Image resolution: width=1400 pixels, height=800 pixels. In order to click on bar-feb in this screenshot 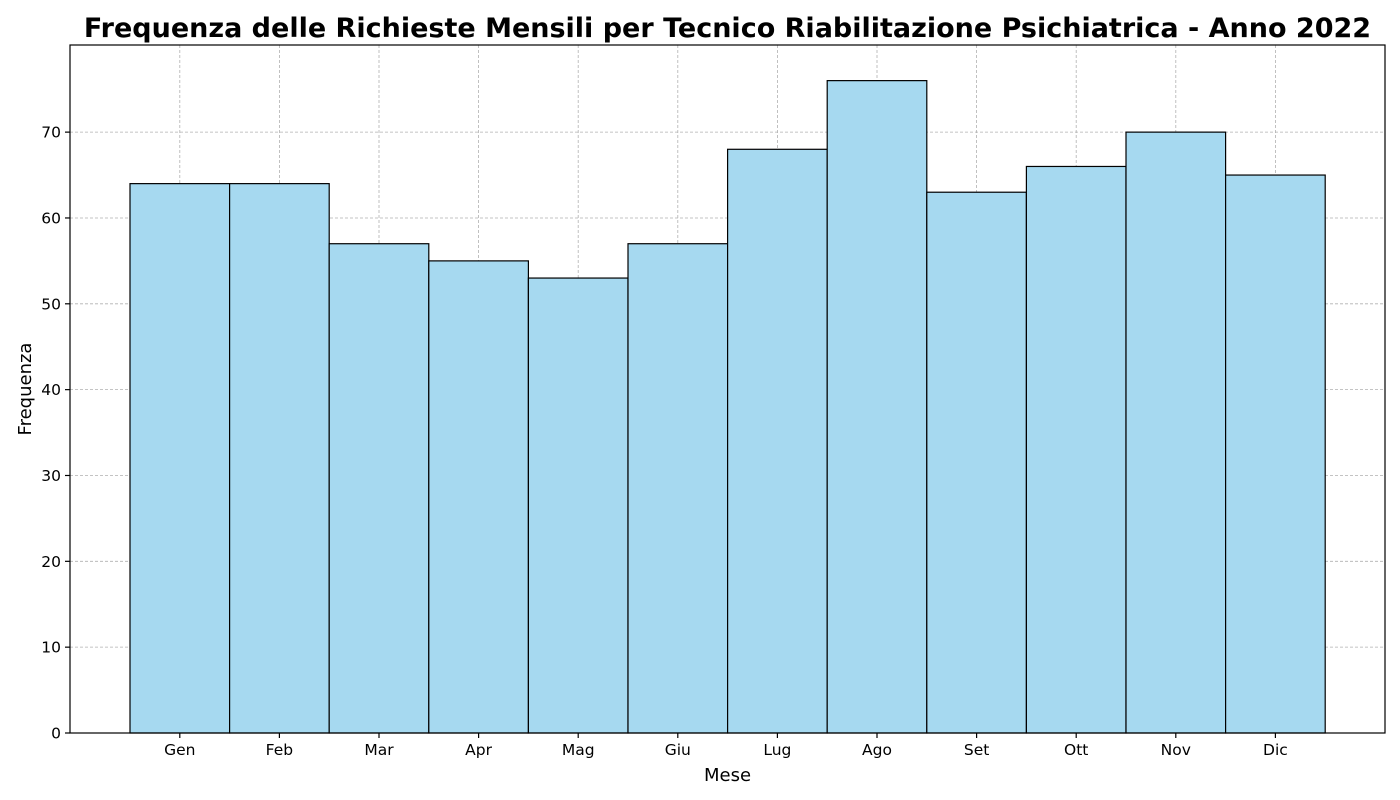, I will do `click(279, 458)`.